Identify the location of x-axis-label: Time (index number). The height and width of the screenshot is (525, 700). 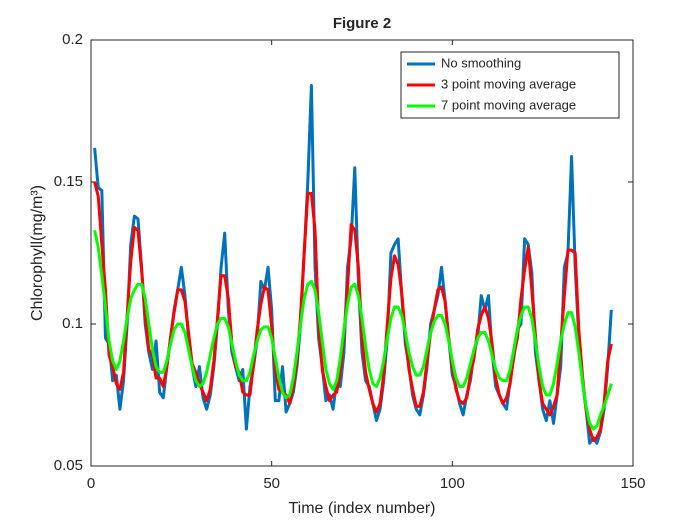
(361, 508).